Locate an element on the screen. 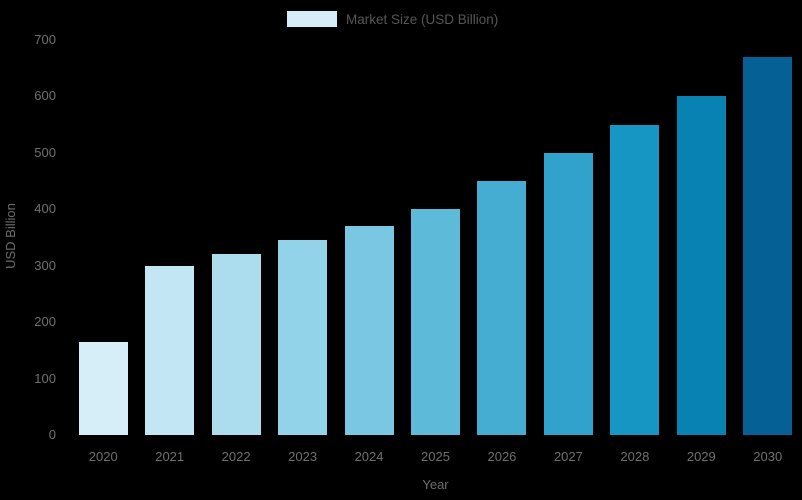  y-tick-label-500: 500 is located at coordinates (45, 152).